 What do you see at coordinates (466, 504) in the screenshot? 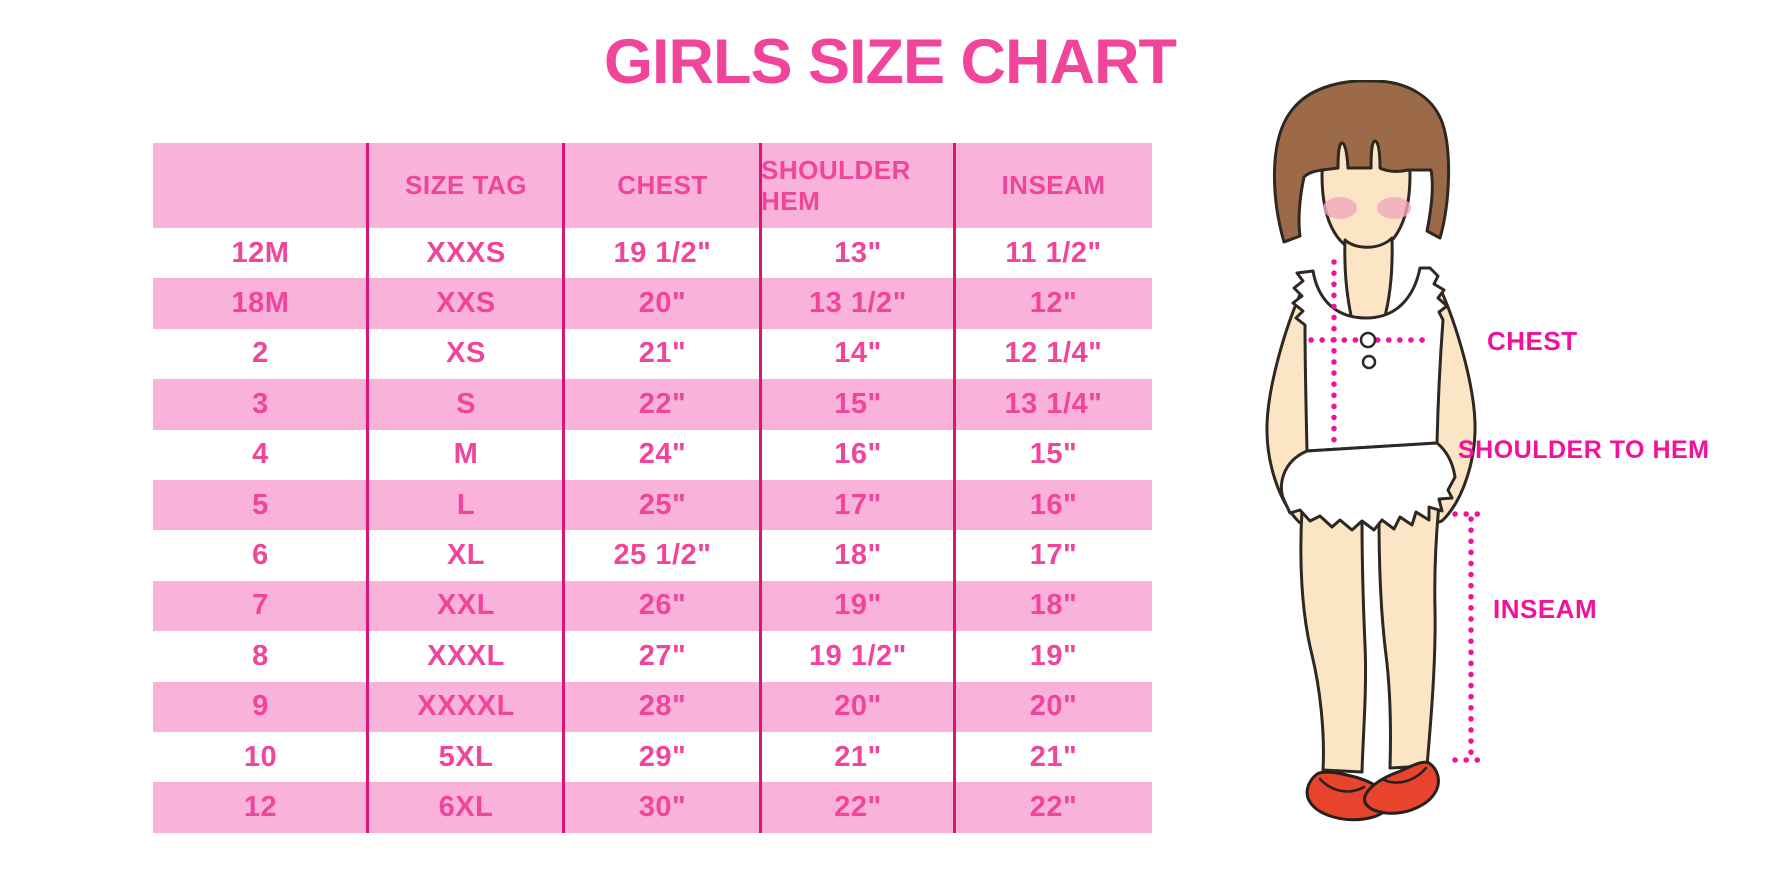
I see `table-cell: L` at bounding box center [466, 504].